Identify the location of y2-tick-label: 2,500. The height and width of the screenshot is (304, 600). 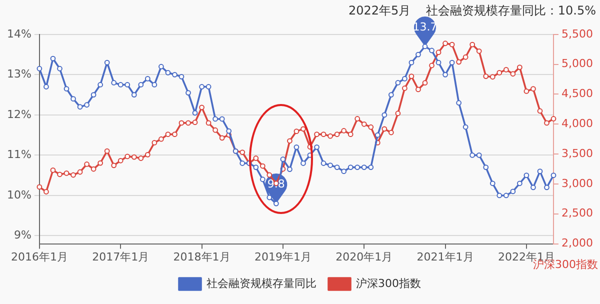
(578, 213).